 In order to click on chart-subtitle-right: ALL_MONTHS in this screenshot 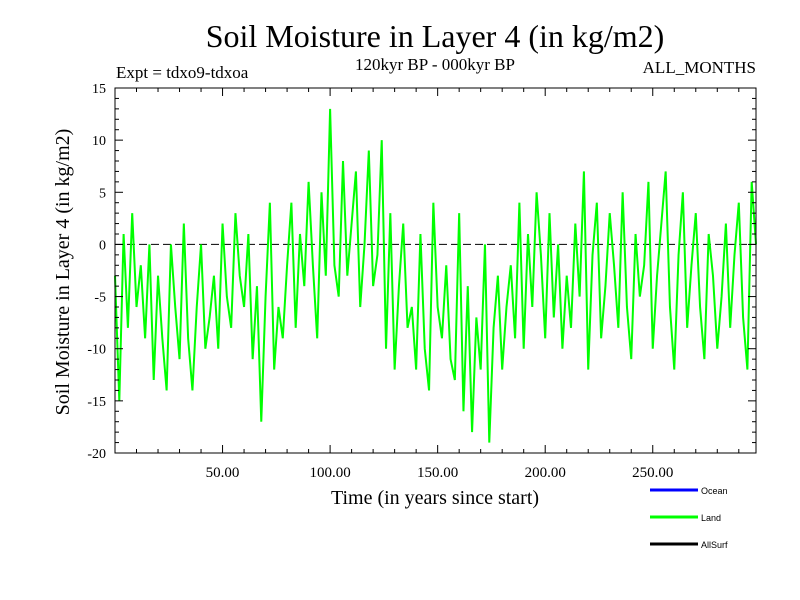, I will do `click(699, 67)`.